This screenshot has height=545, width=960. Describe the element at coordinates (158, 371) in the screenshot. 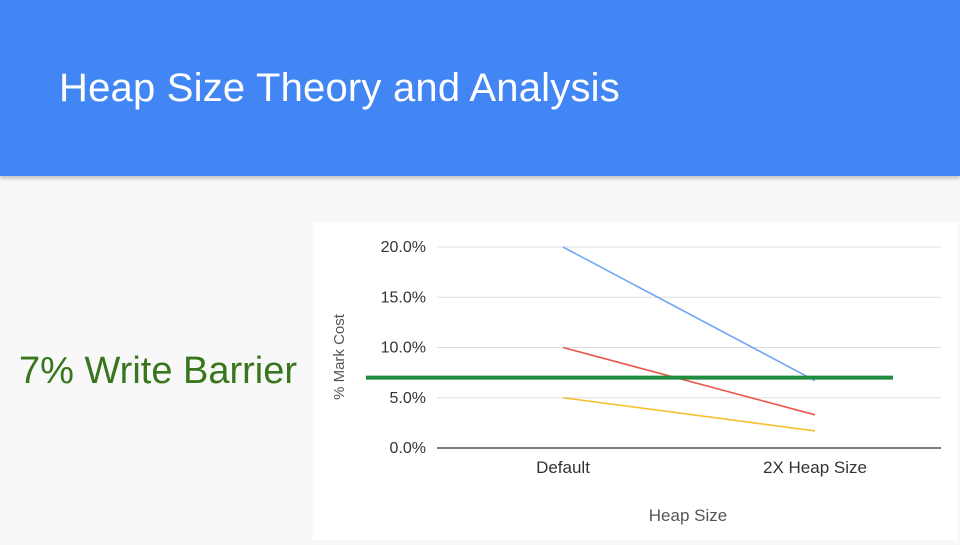

I see `write-barrier-callout: 7% Write Barrier` at that location.